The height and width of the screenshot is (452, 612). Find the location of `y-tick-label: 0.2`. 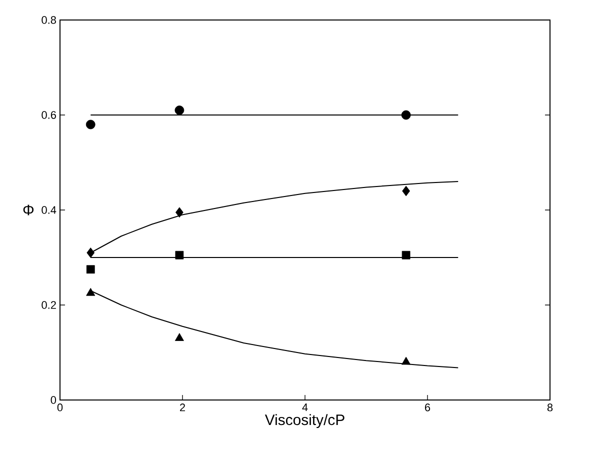

y-tick-label: 0.2 is located at coordinates (49, 305).